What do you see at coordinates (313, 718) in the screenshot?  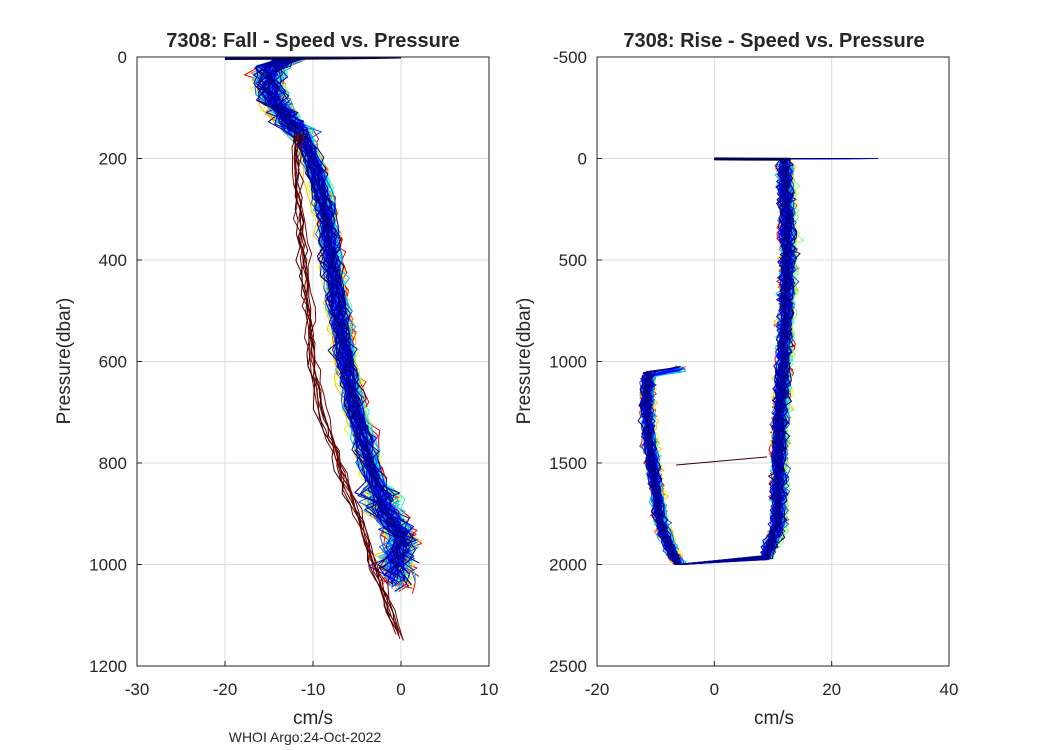 I see `fall-x-axis-label: cm/s` at bounding box center [313, 718].